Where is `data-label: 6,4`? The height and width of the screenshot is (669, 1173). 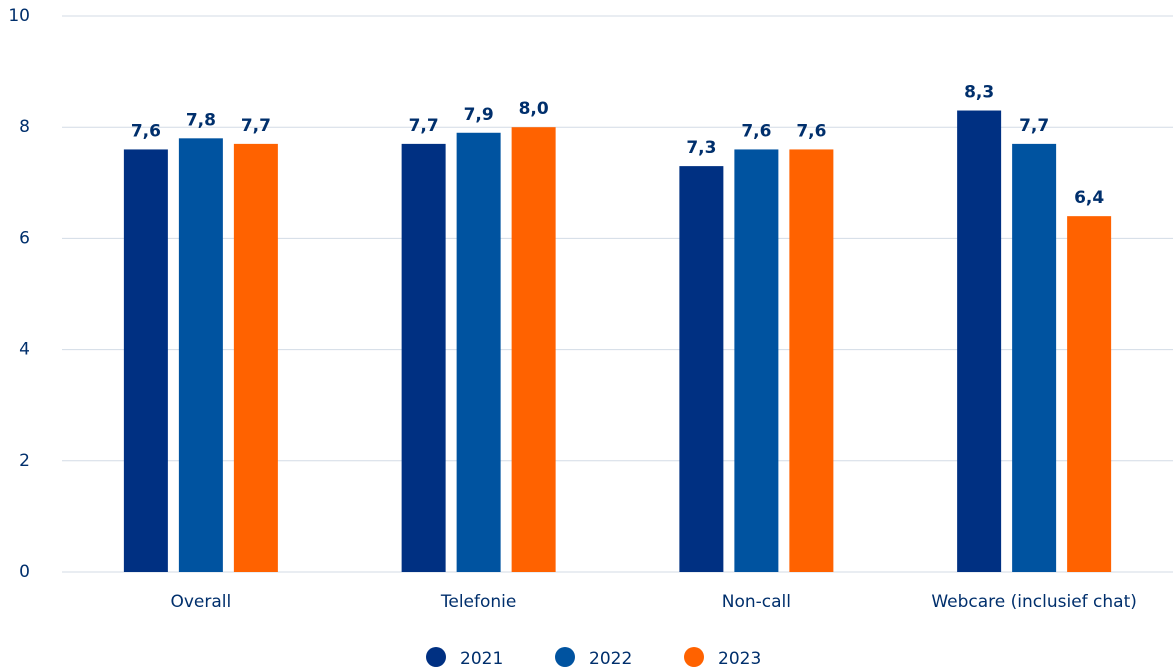 data-label: 6,4 is located at coordinates (1089, 198).